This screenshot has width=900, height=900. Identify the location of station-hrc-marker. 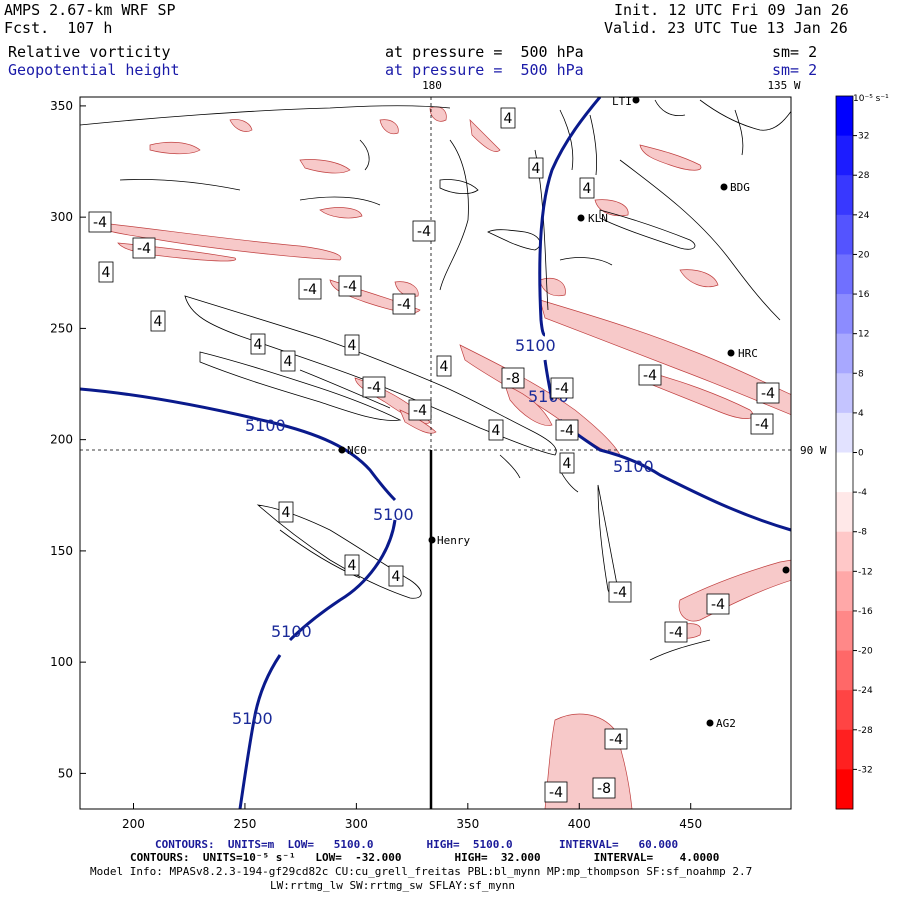
(731, 353).